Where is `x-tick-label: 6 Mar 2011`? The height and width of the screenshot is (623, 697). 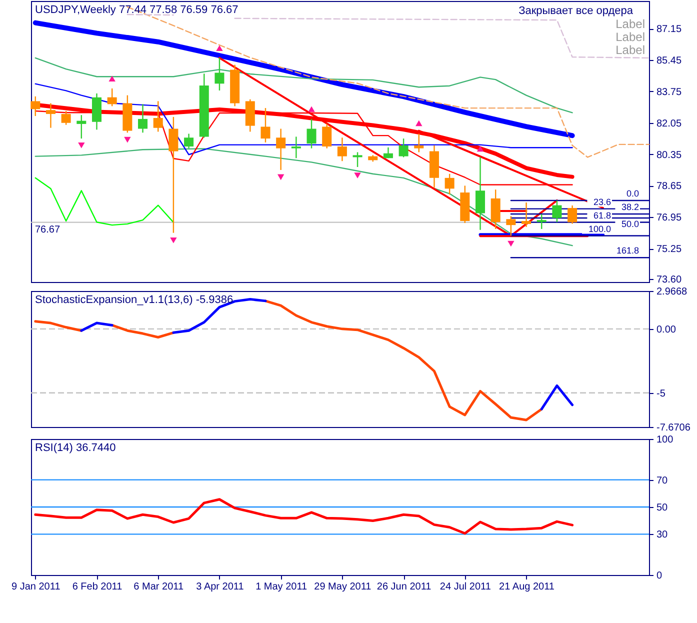 x-tick-label: 6 Mar 2011 is located at coordinates (159, 587).